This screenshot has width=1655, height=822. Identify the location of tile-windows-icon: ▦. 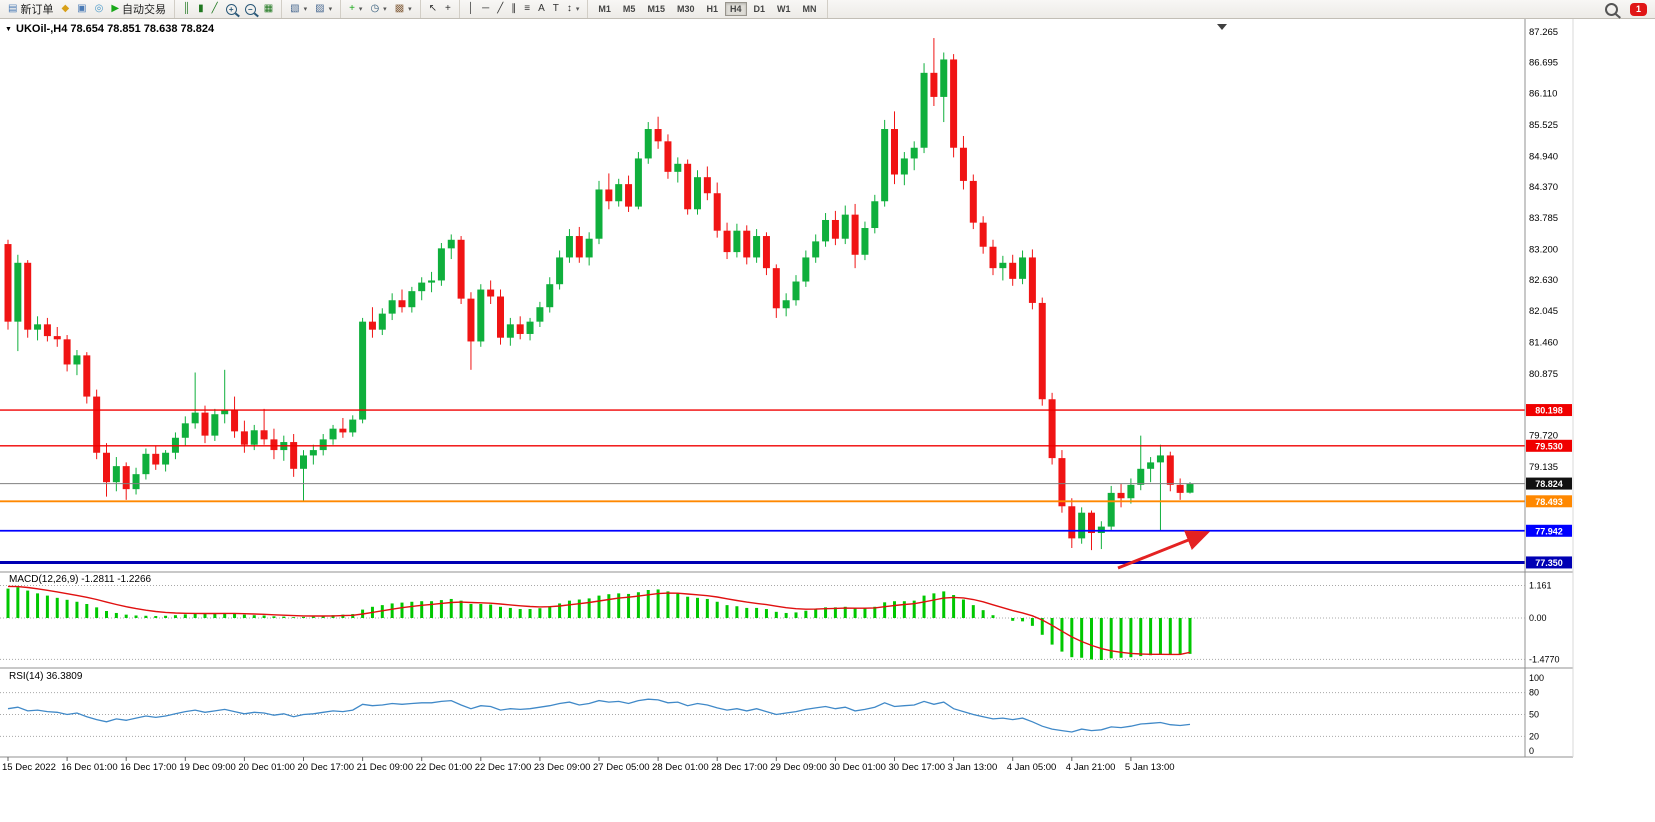
(268, 9).